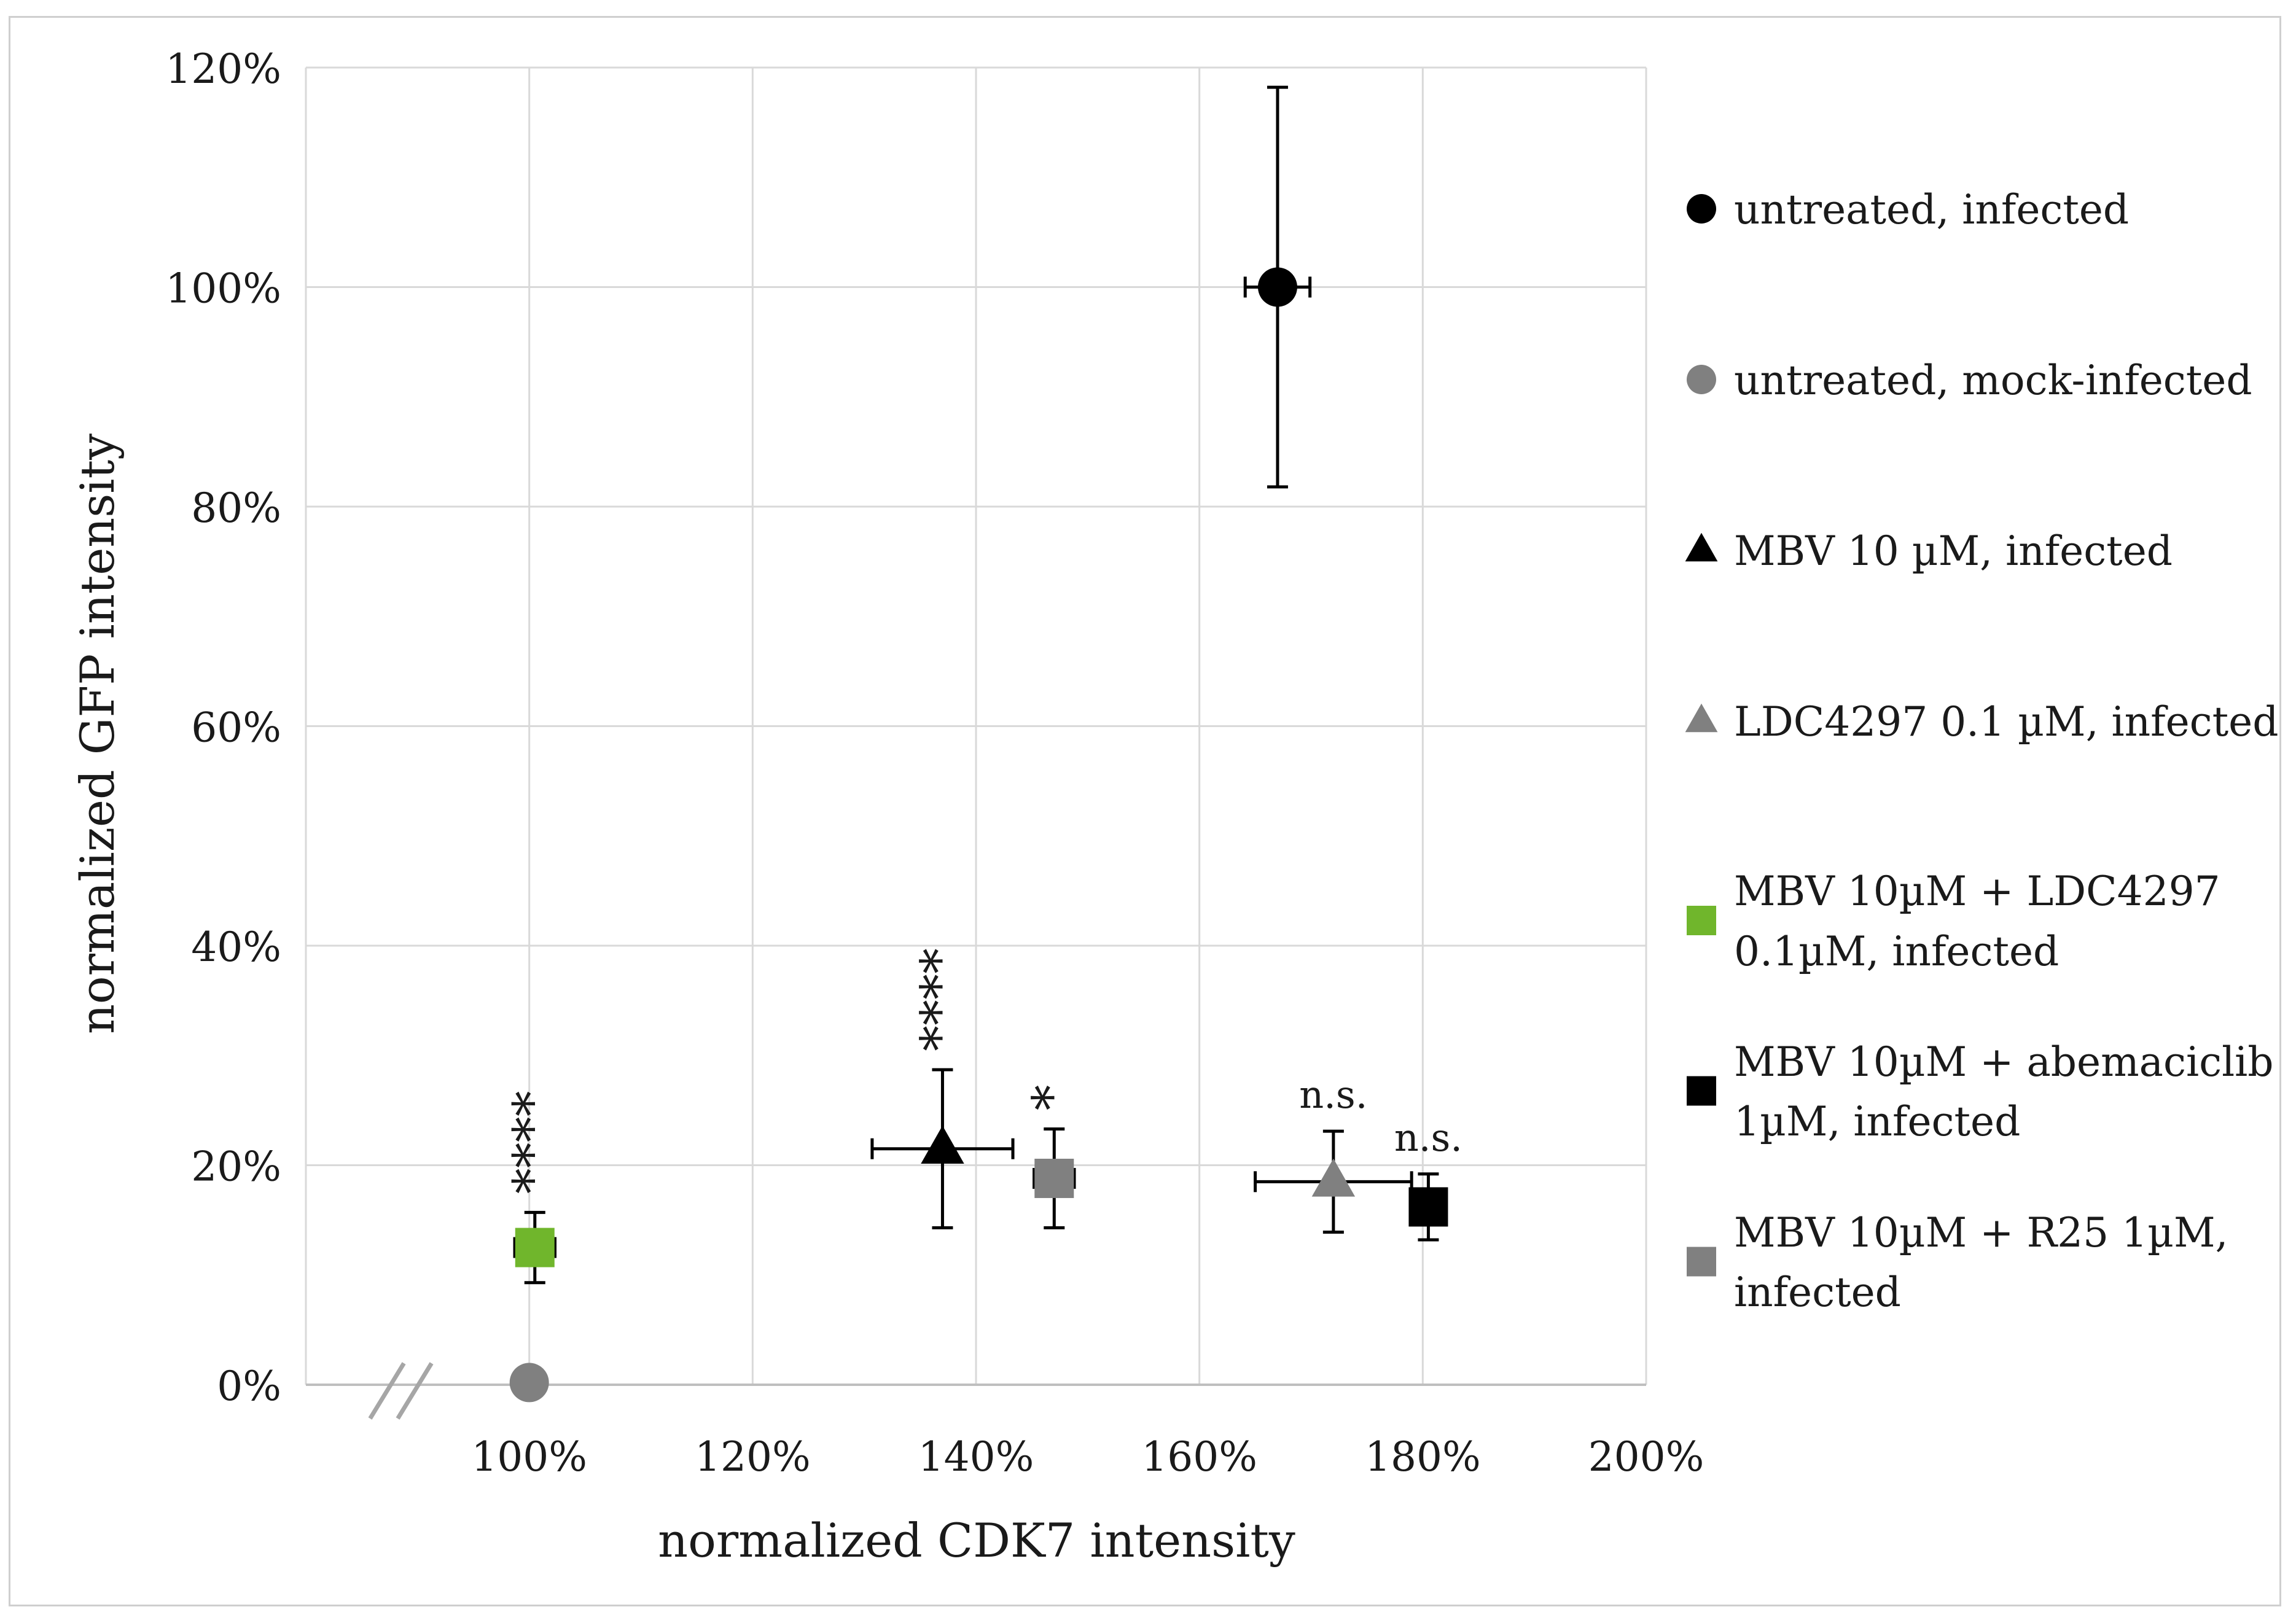 This screenshot has height=1623, width=2296. Describe the element at coordinates (753, 1457) in the screenshot. I see `x-tick-label: 120%` at that location.